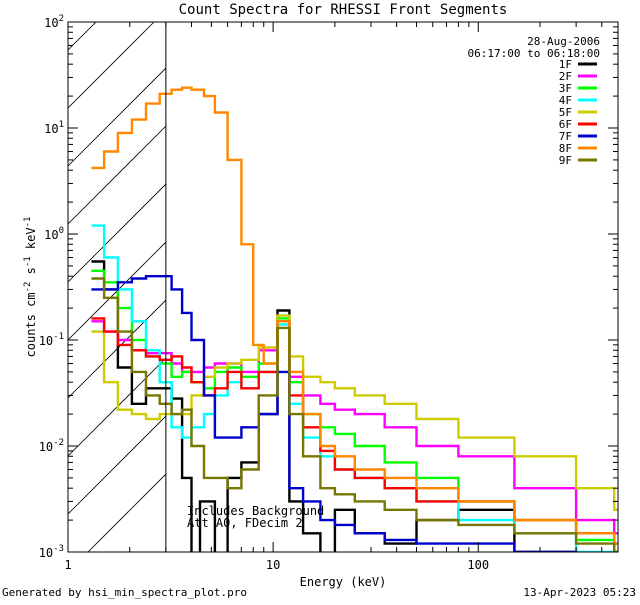 The width and height of the screenshot is (640, 605). I want to click on y-tick-labels: 10⁻³ 10⁻² 10⁻¹ 10⁰ 10¹ 10², so click(51, 287).